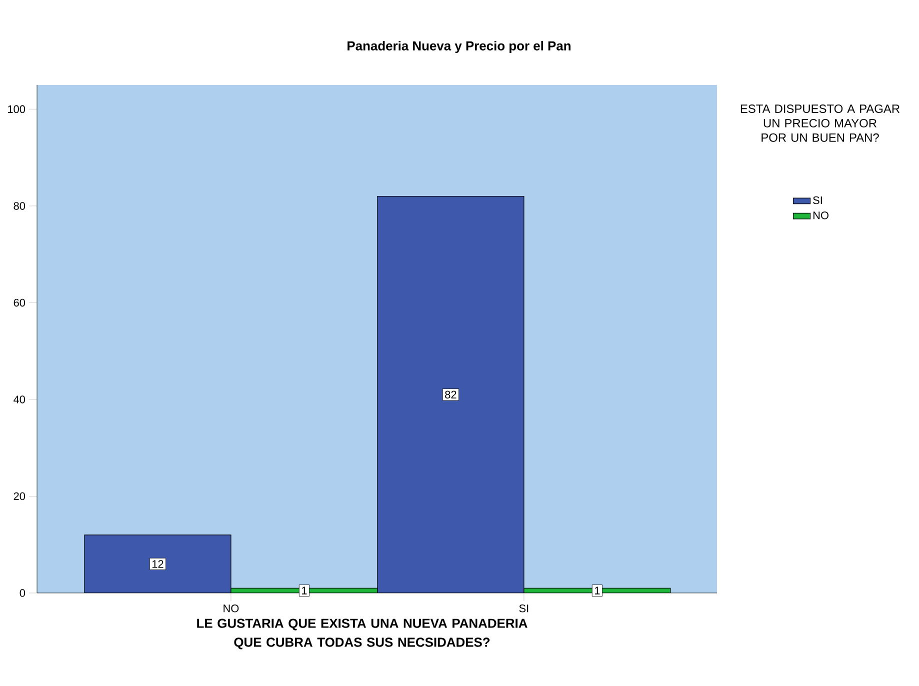 The height and width of the screenshot is (686, 919). Describe the element at coordinates (23, 593) in the screenshot. I see `y-tick-label: 0` at that location.